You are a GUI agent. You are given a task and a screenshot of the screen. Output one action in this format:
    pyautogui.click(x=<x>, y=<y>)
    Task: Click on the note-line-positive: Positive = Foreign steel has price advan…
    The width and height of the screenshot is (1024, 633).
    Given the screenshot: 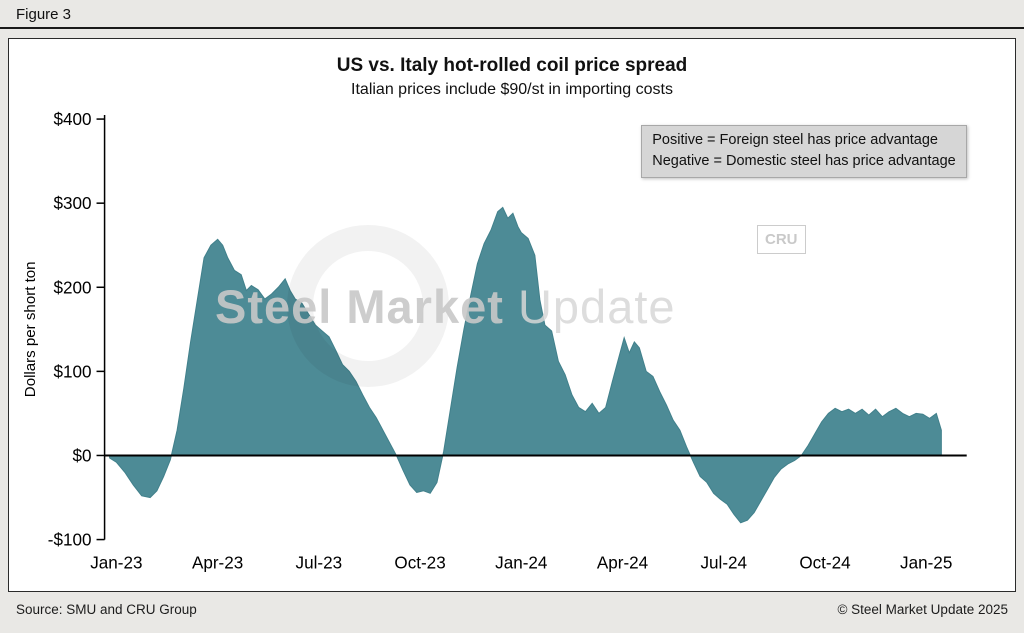 What is the action you would take?
    pyautogui.click(x=795, y=140)
    